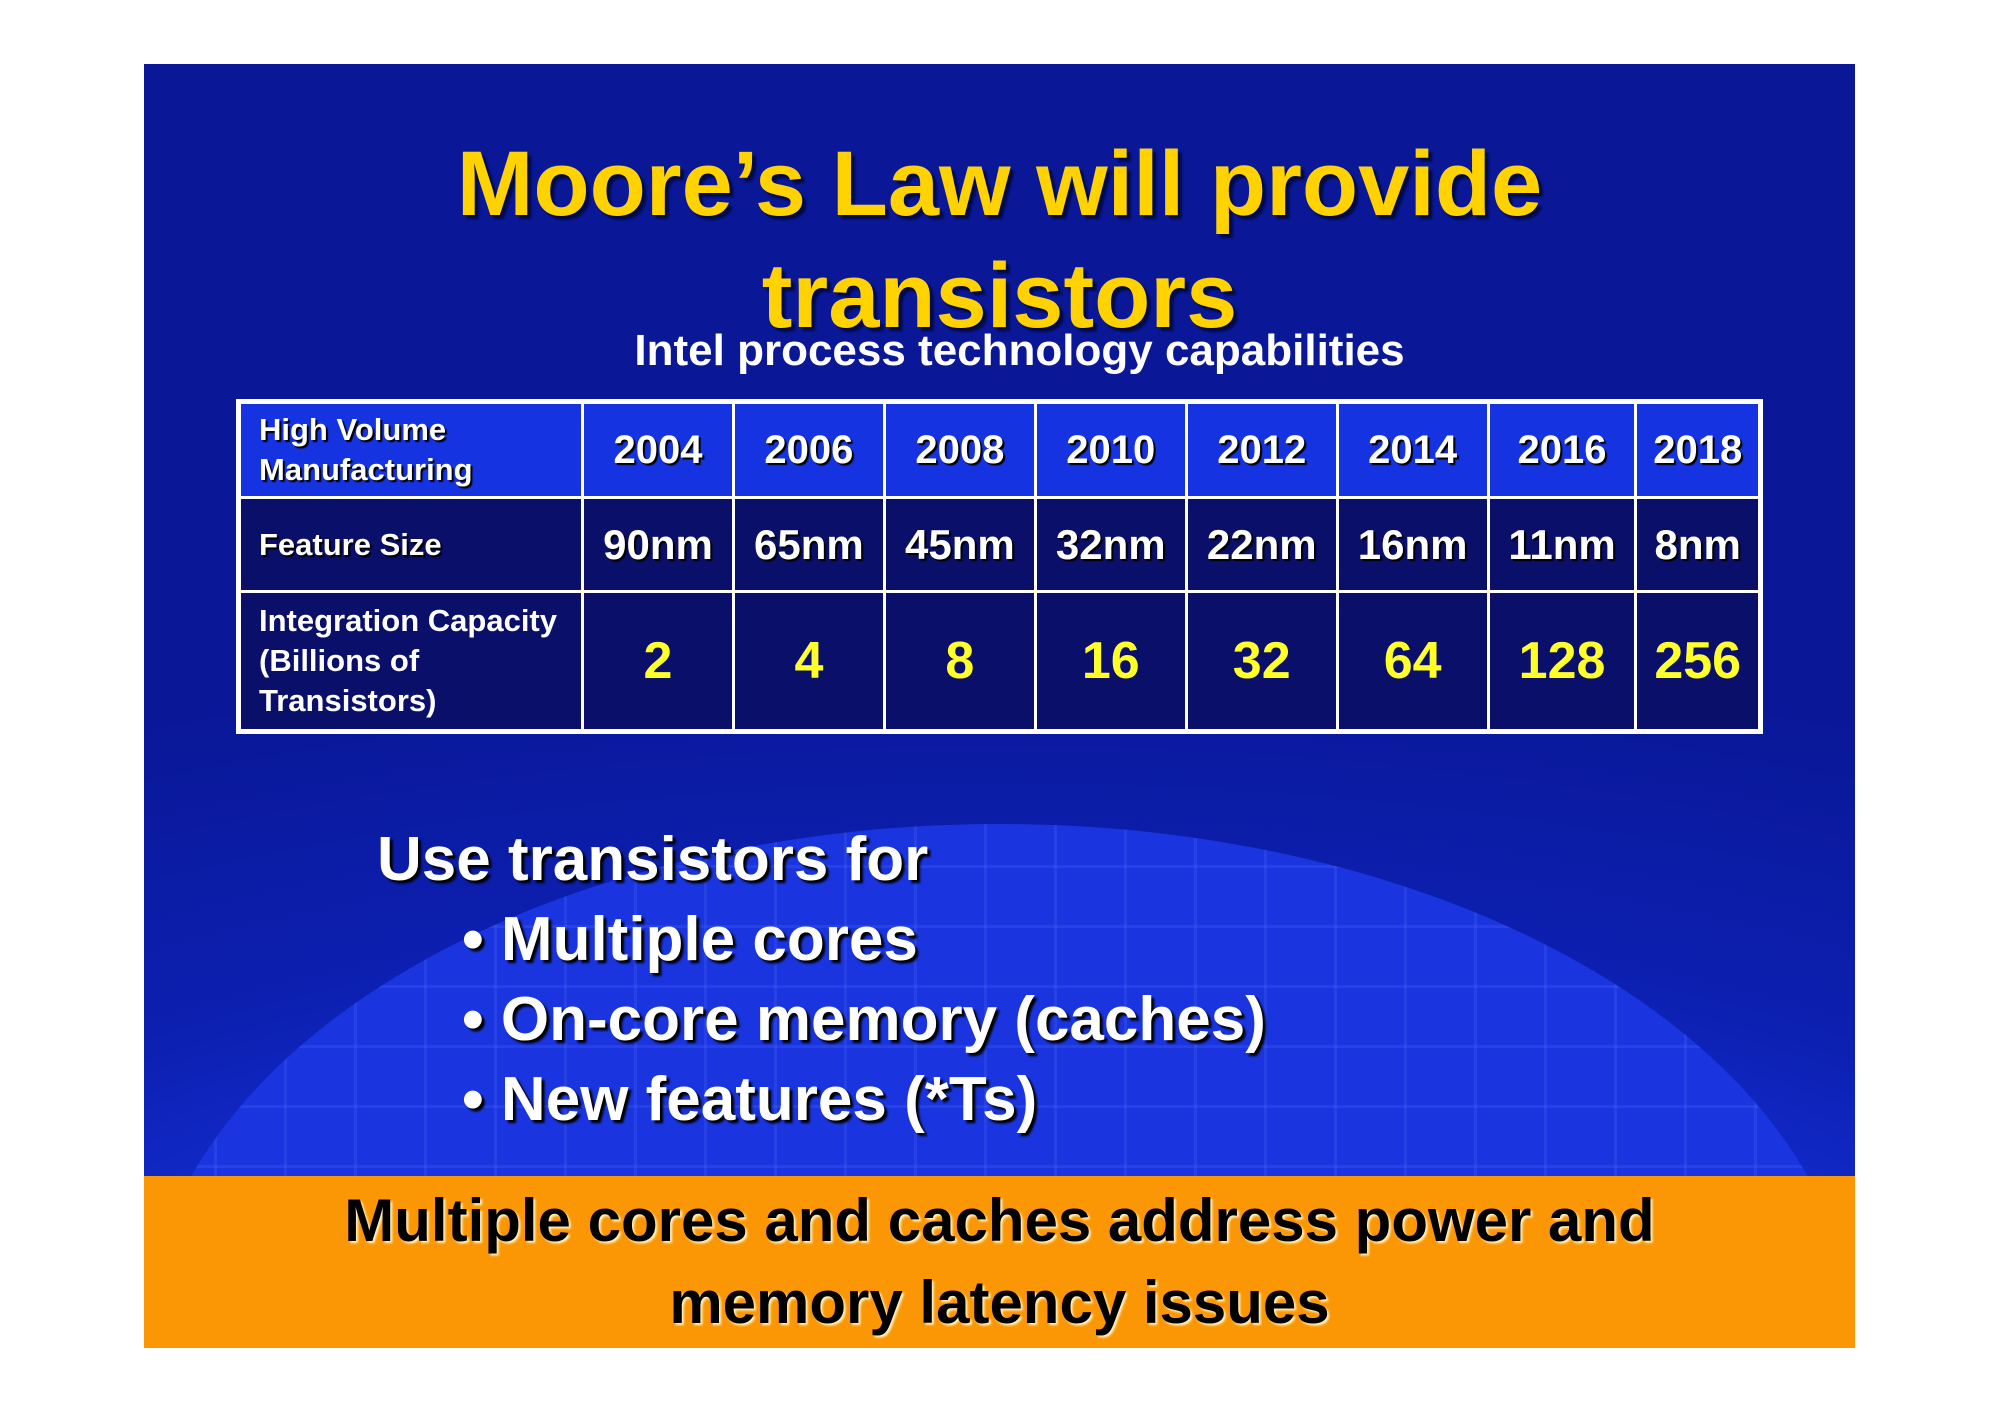  Describe the element at coordinates (999, 184) in the screenshot. I see `title-line-1: Moore’s Law will provide` at that location.